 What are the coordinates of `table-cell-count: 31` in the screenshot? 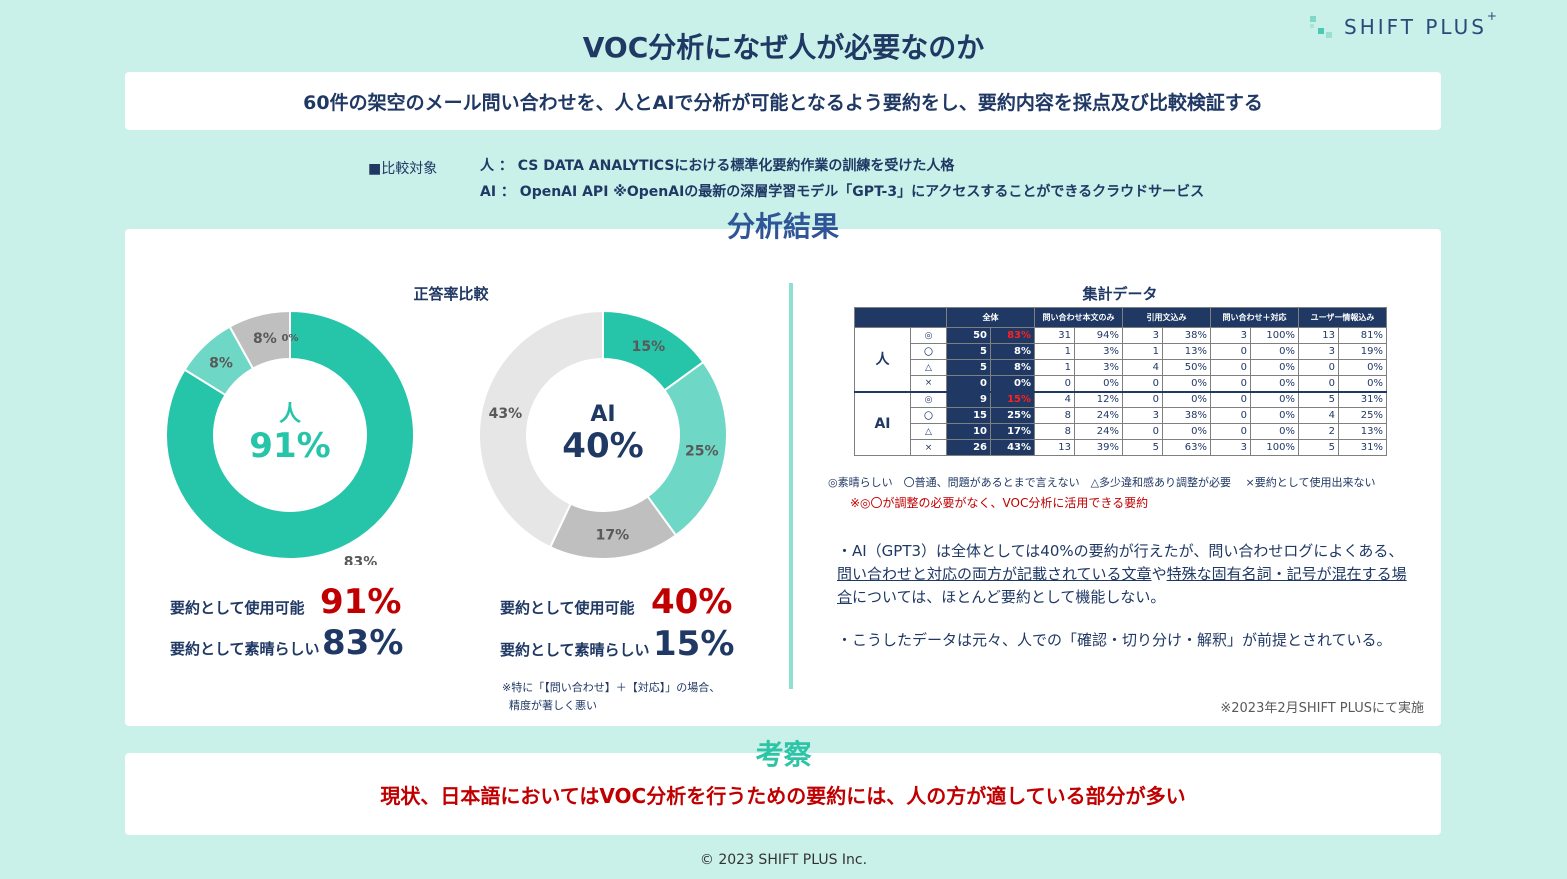 It's located at (1054, 335).